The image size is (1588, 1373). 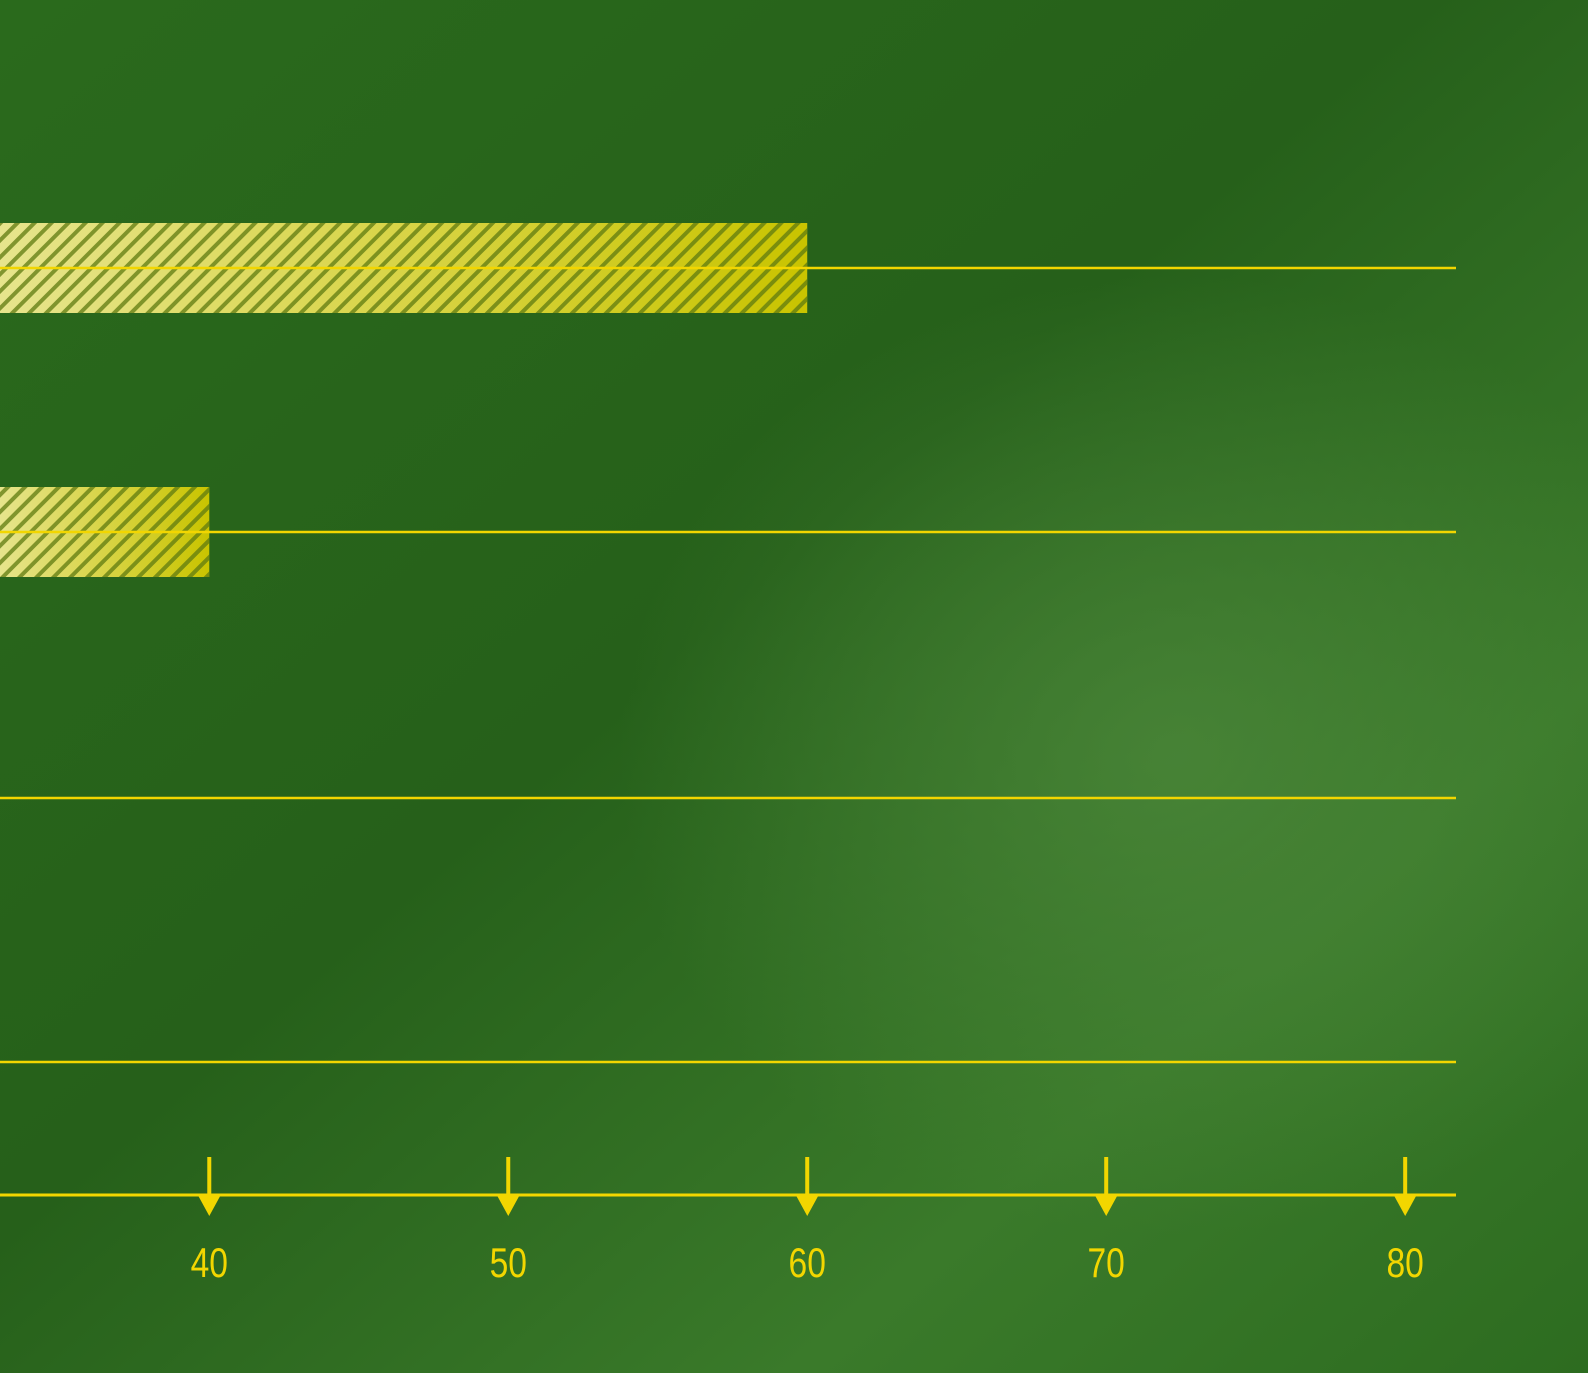 I want to click on x-tick-label: 40, so click(x=209, y=1264).